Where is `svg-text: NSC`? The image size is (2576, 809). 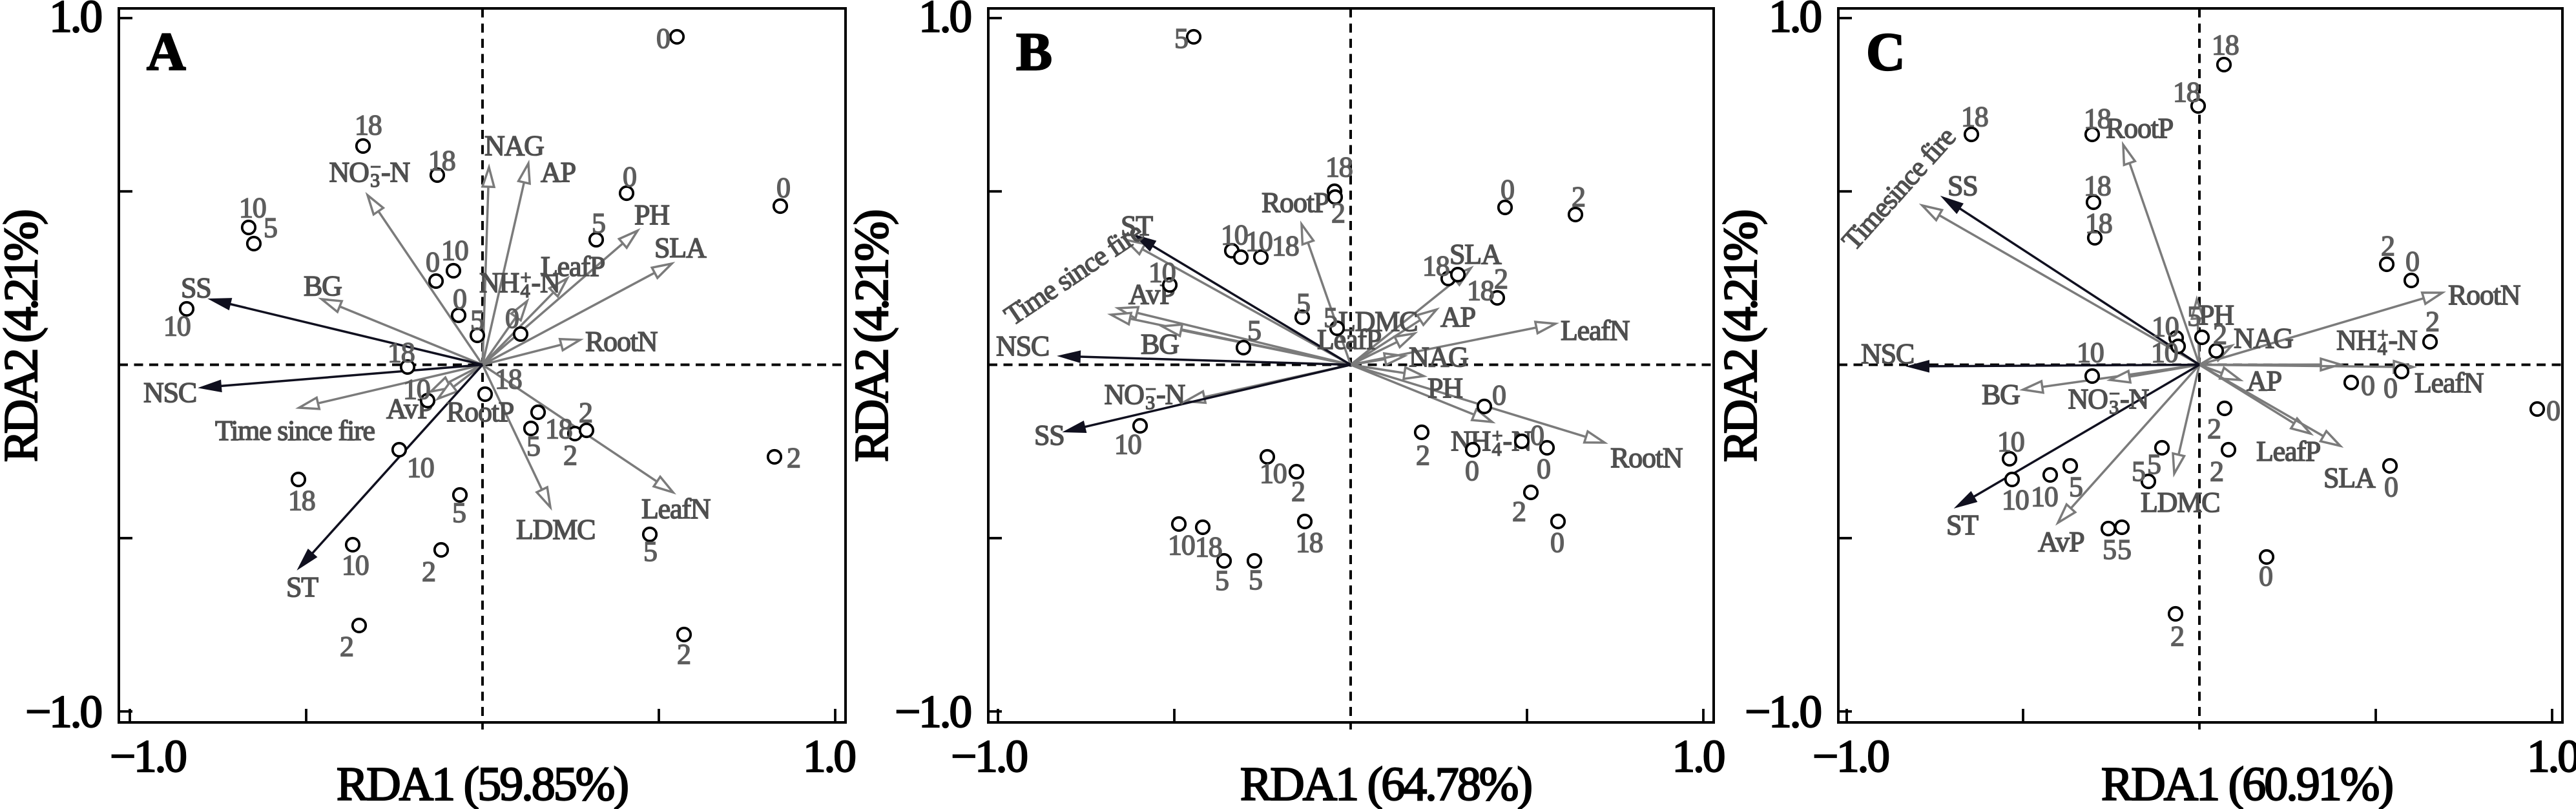
svg-text: NSC is located at coordinates (1887, 354).